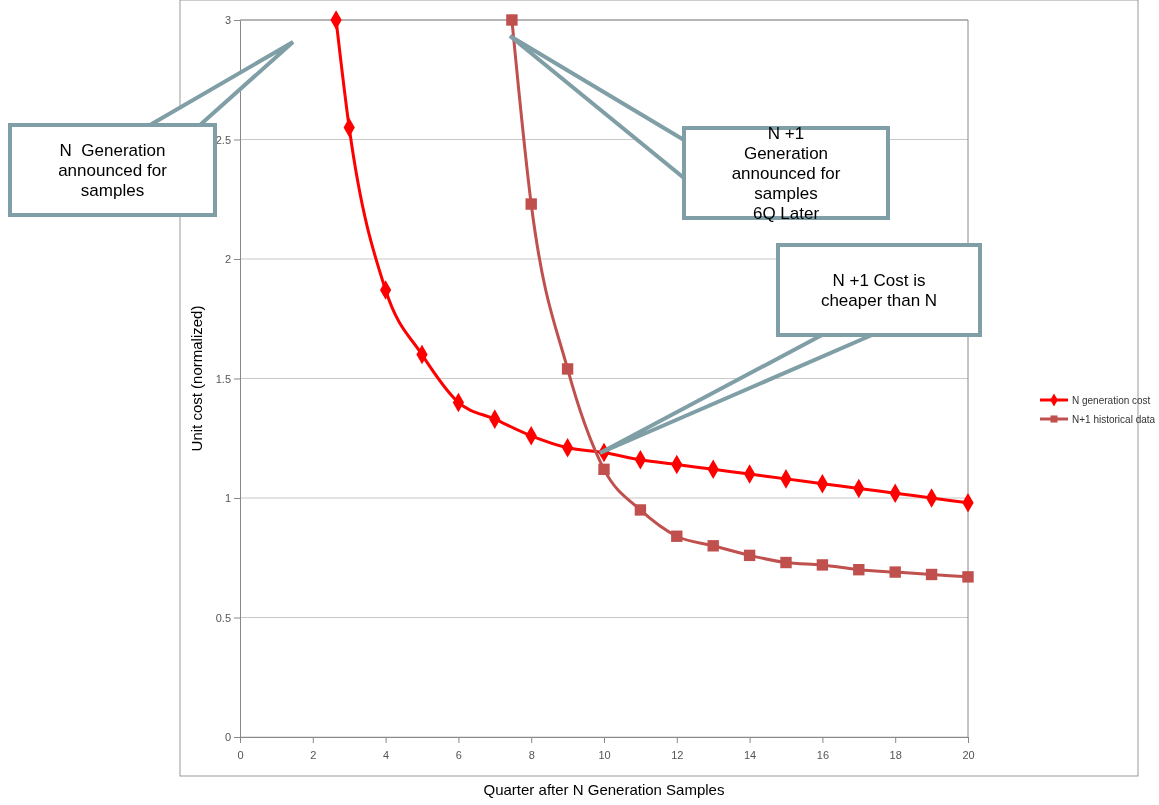 The image size is (1159, 805). I want to click on x-axis-title: Quarter after N Generation Samples, so click(604, 789).